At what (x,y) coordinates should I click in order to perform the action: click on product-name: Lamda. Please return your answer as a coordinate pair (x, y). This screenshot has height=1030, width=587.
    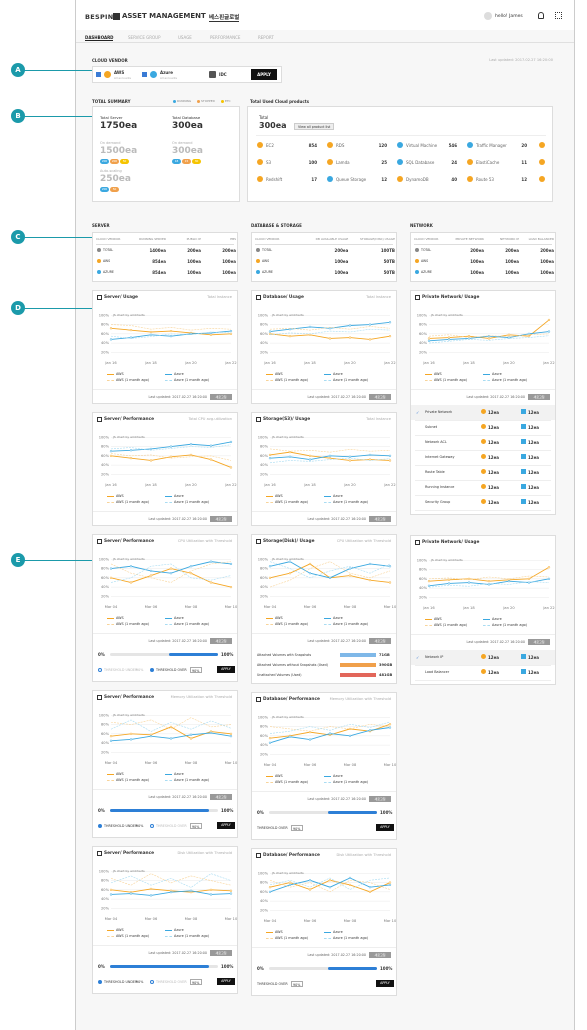
    Looking at the image, I should click on (343, 162).